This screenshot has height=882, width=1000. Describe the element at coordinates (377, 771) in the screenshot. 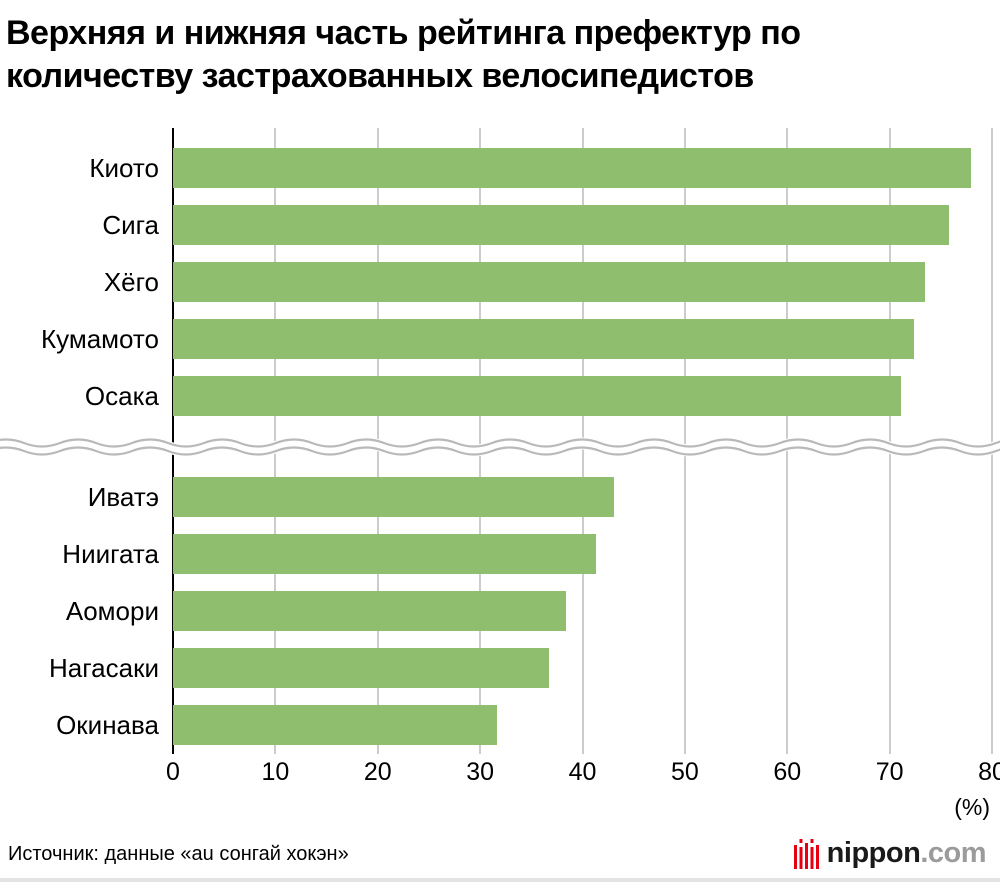

I see `x-tick-20: 20` at that location.